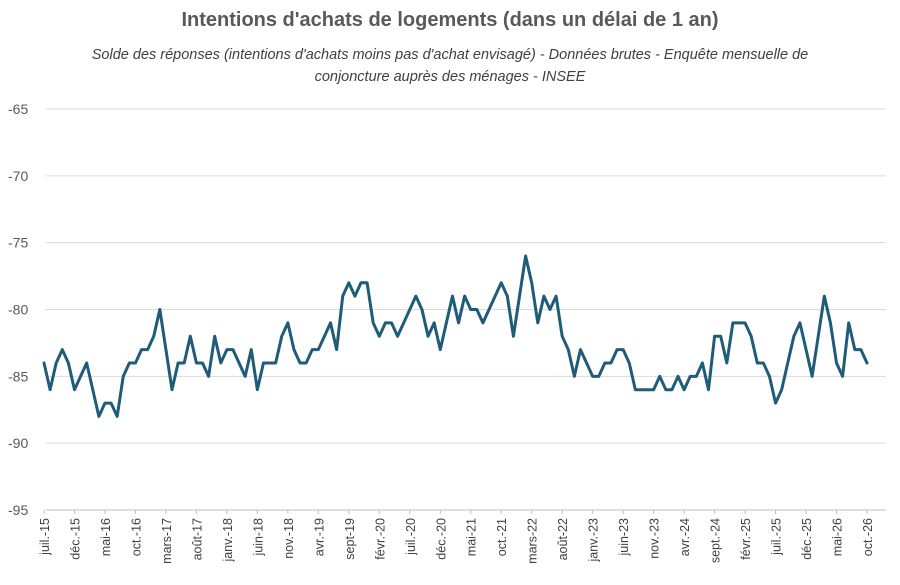 Image resolution: width=900 pixels, height=585 pixels. Describe the element at coordinates (45, 537) in the screenshot. I see `x-tick-label: juil.-15` at that location.